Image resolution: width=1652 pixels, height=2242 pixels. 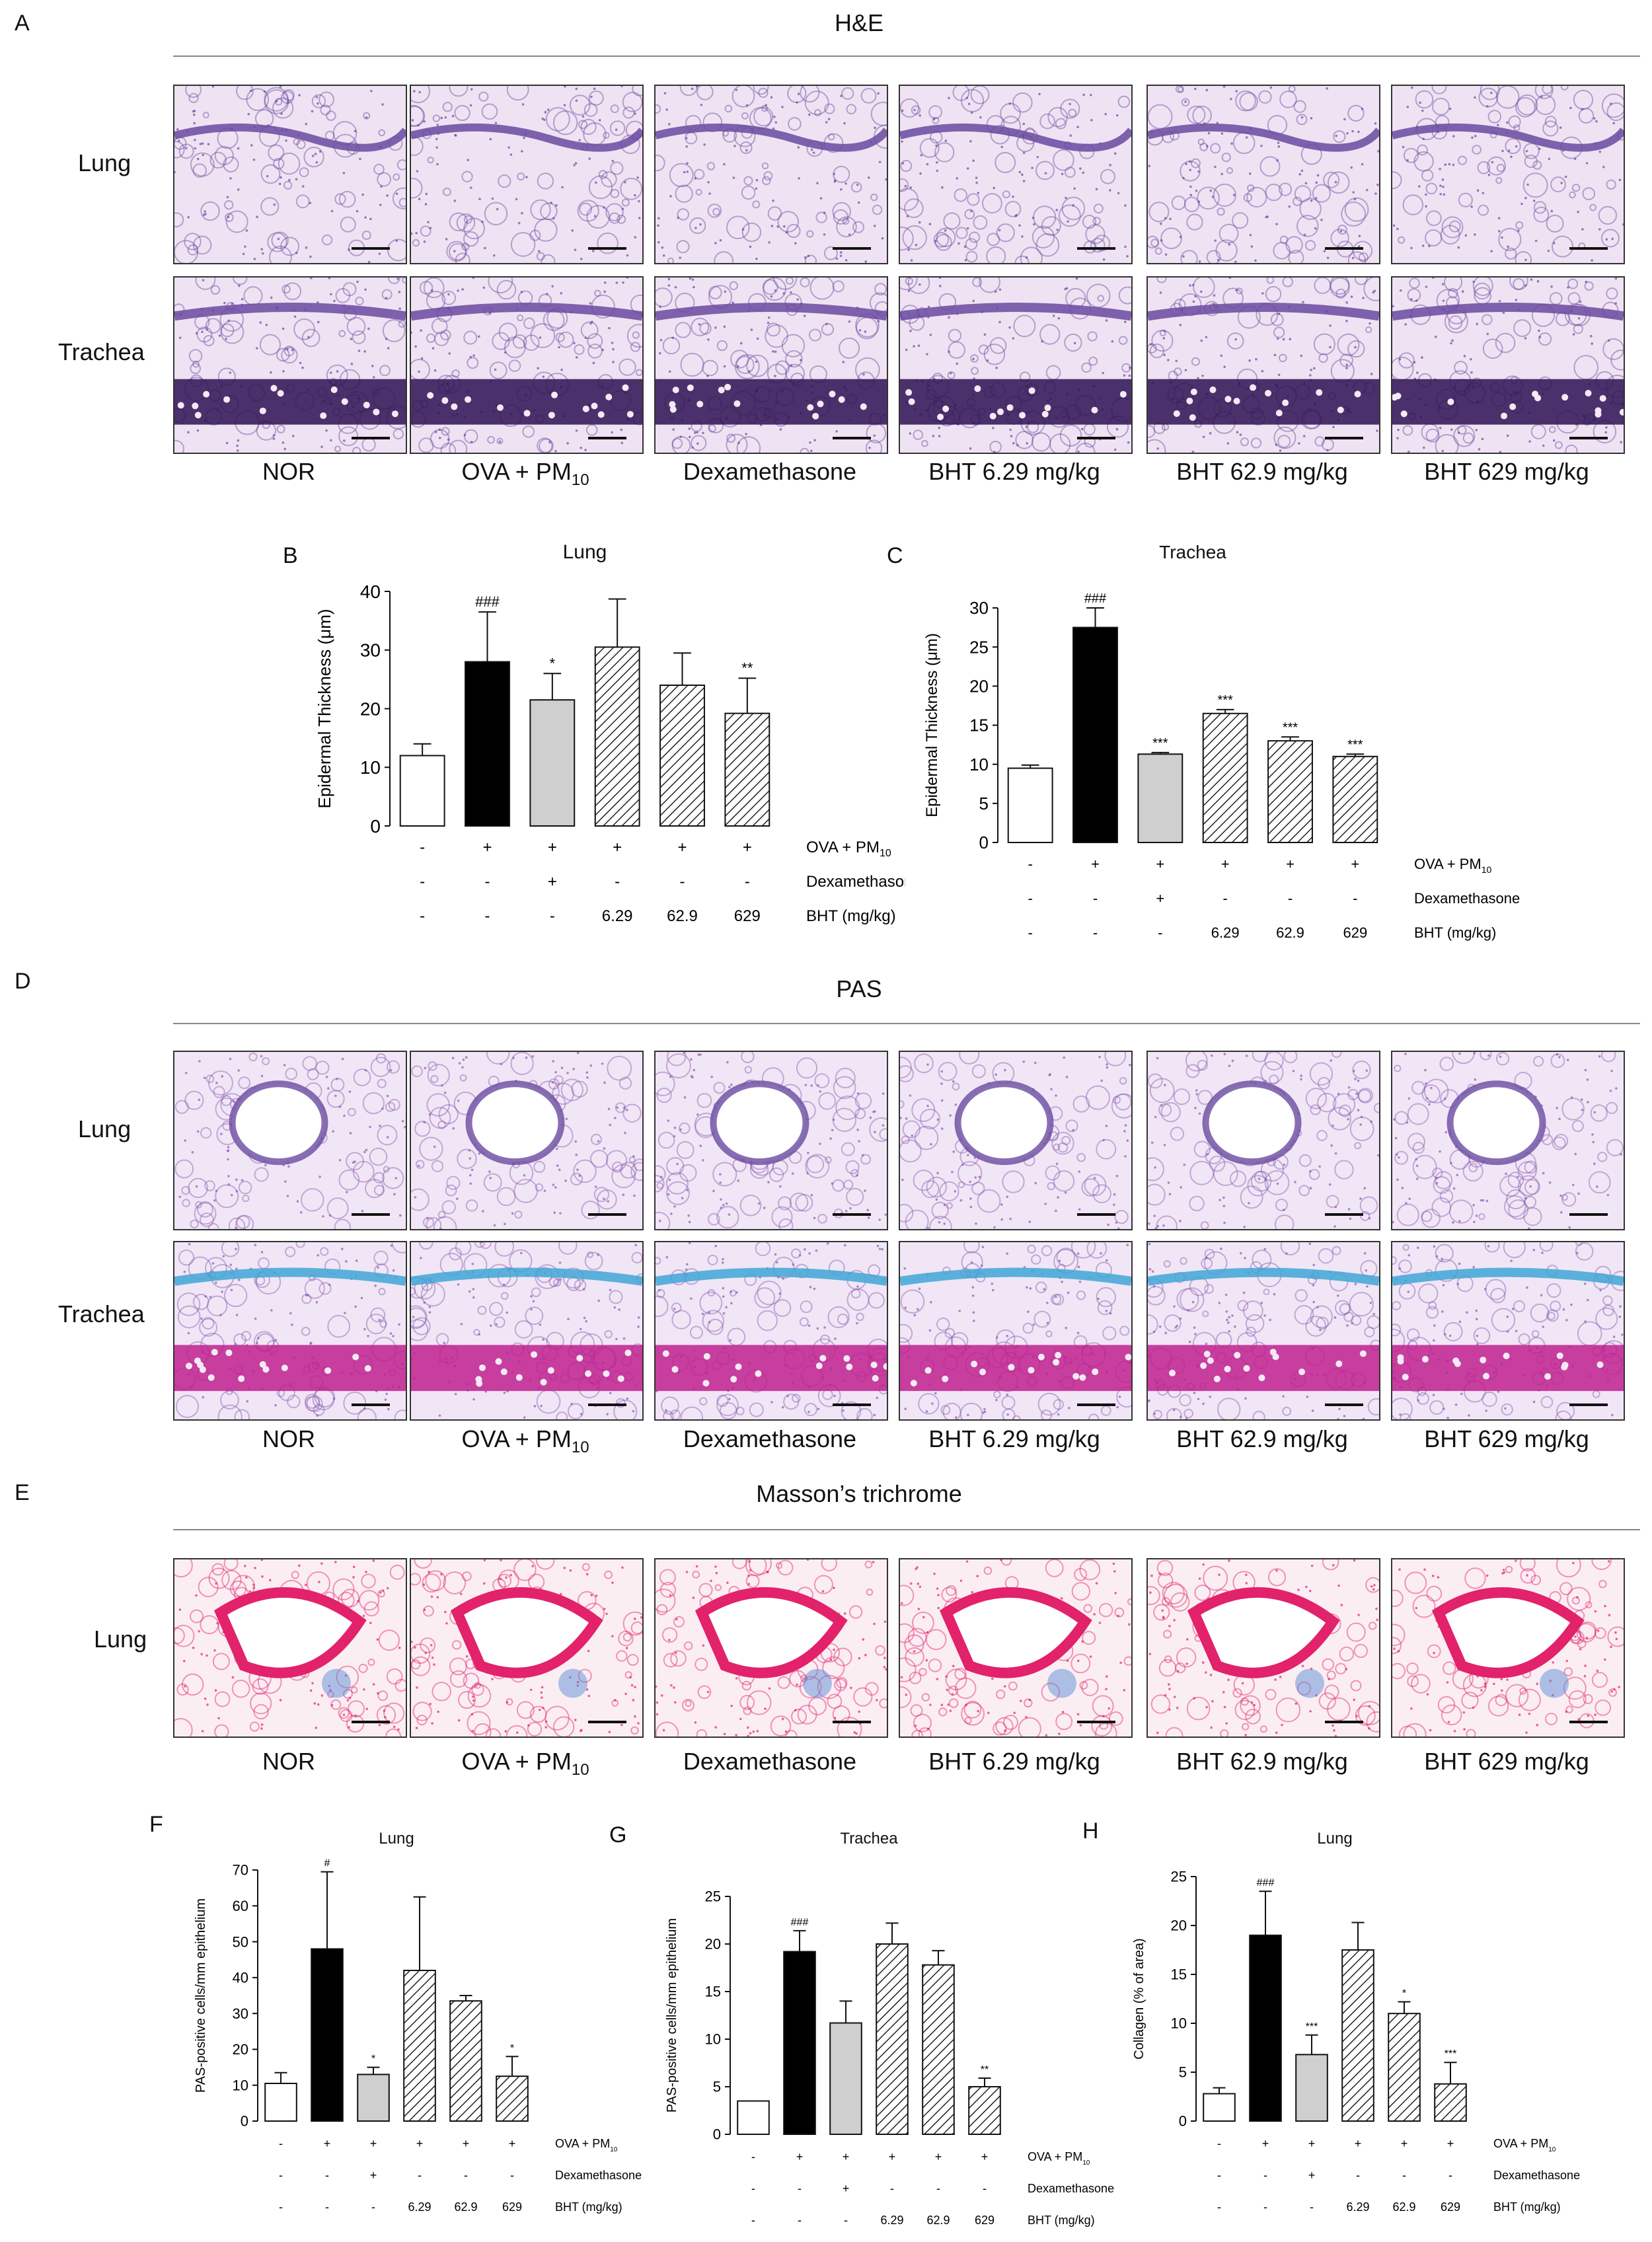 I want to click on y-tick-label: 60, so click(x=241, y=1906).